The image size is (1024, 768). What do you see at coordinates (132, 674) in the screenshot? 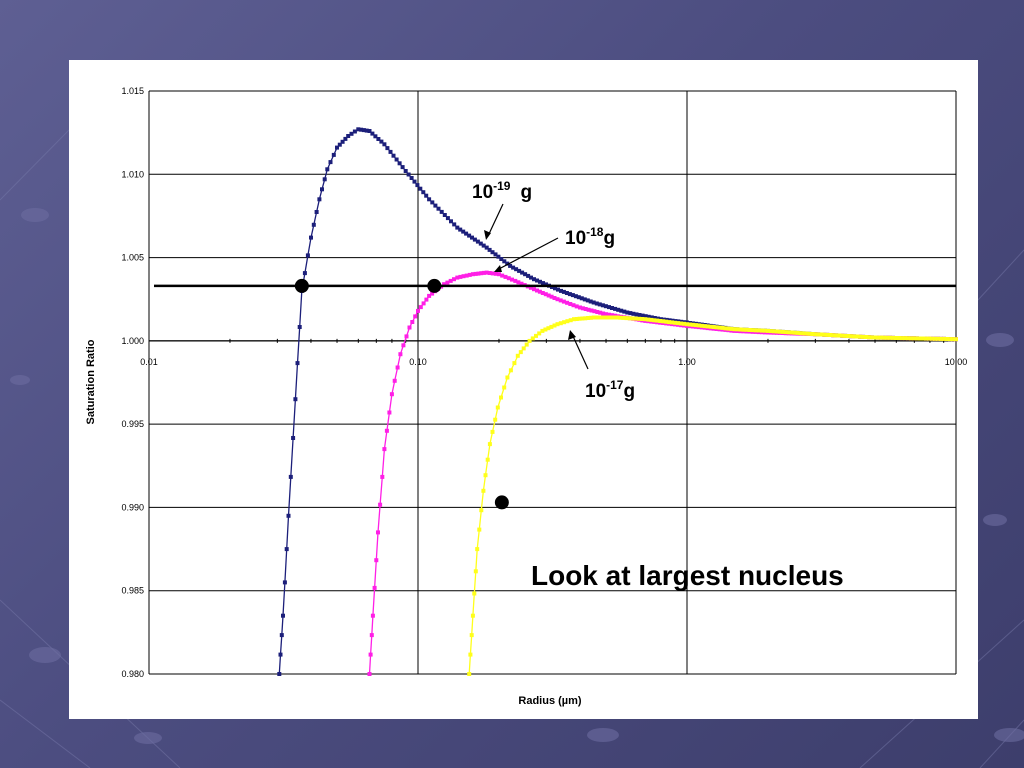
I see `y-tick-label: 0.980` at bounding box center [132, 674].